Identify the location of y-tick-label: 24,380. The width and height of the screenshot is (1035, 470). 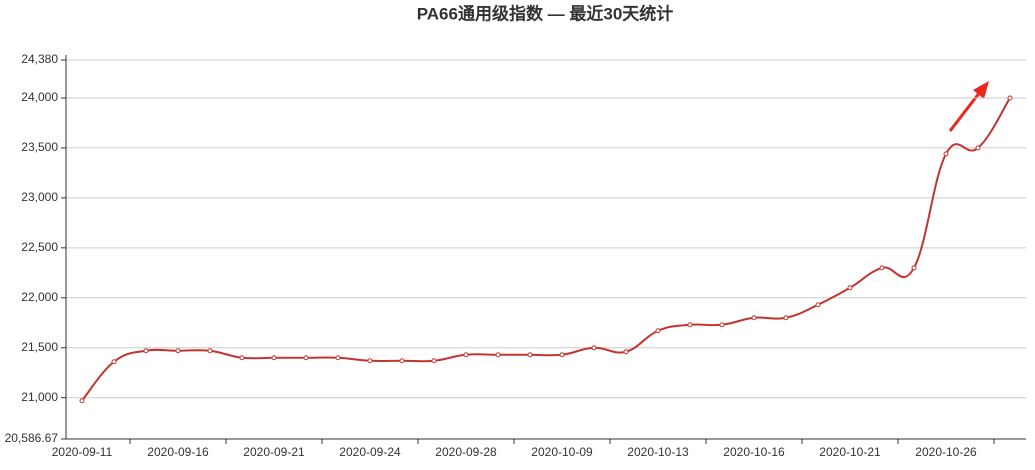
(39, 59).